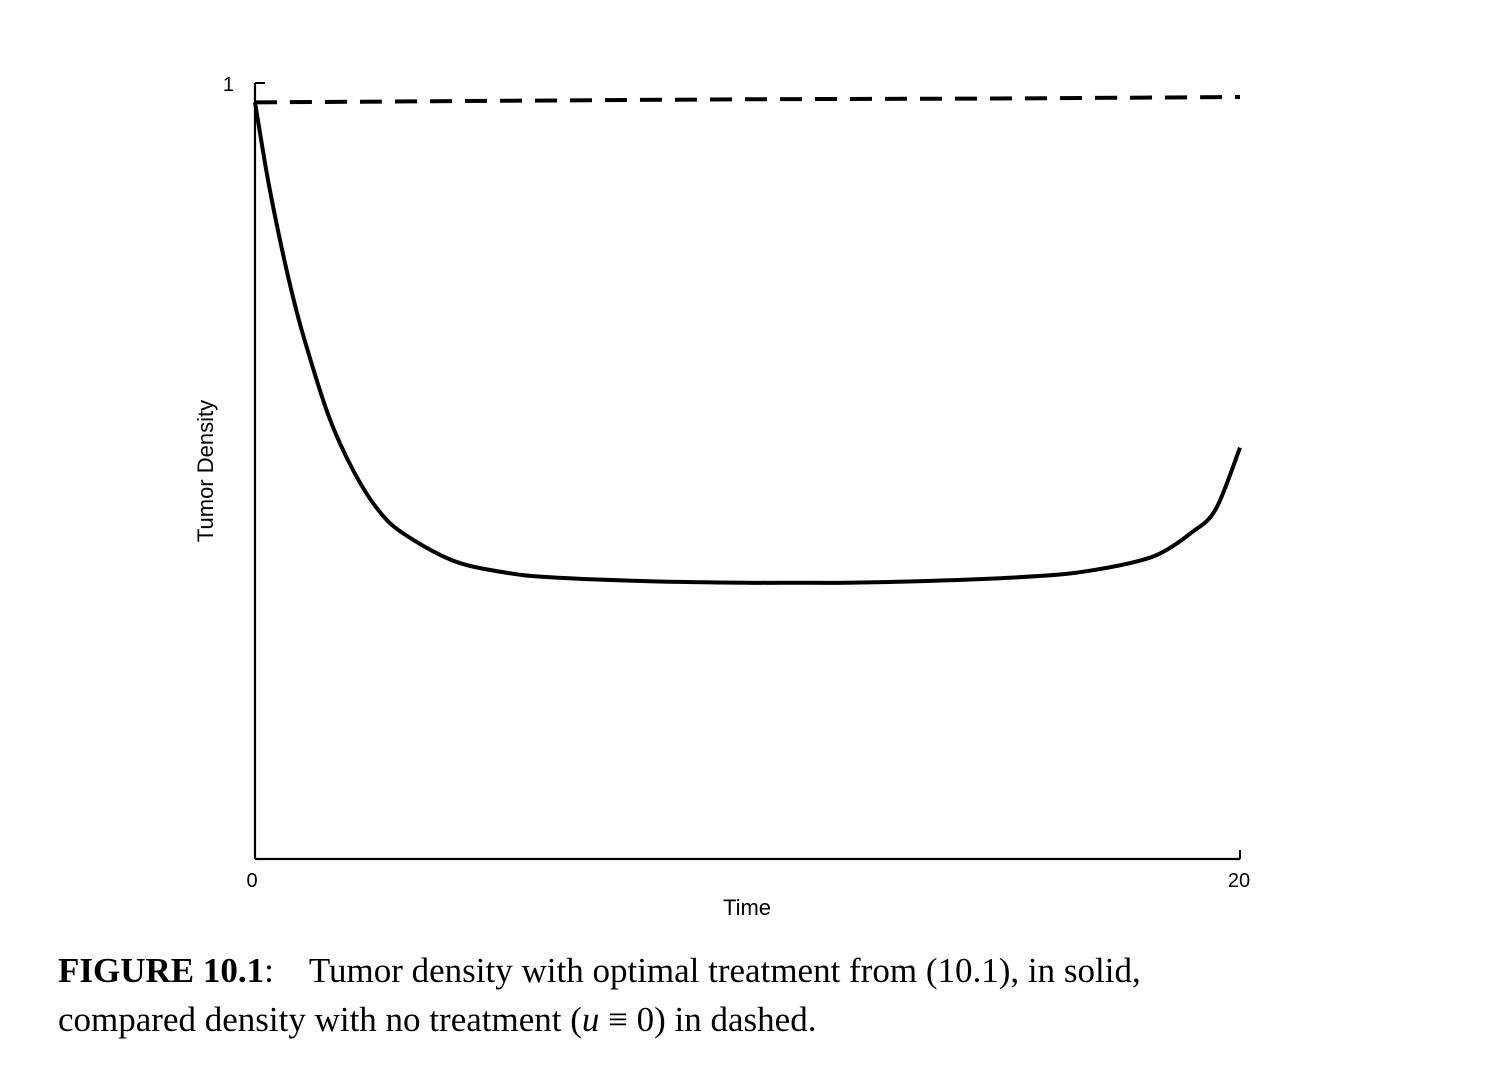 Image resolution: width=1496 pixels, height=1078 pixels. What do you see at coordinates (320, 1019) in the screenshot?
I see `caption-text-line-2a: compared density with no treatment (` at bounding box center [320, 1019].